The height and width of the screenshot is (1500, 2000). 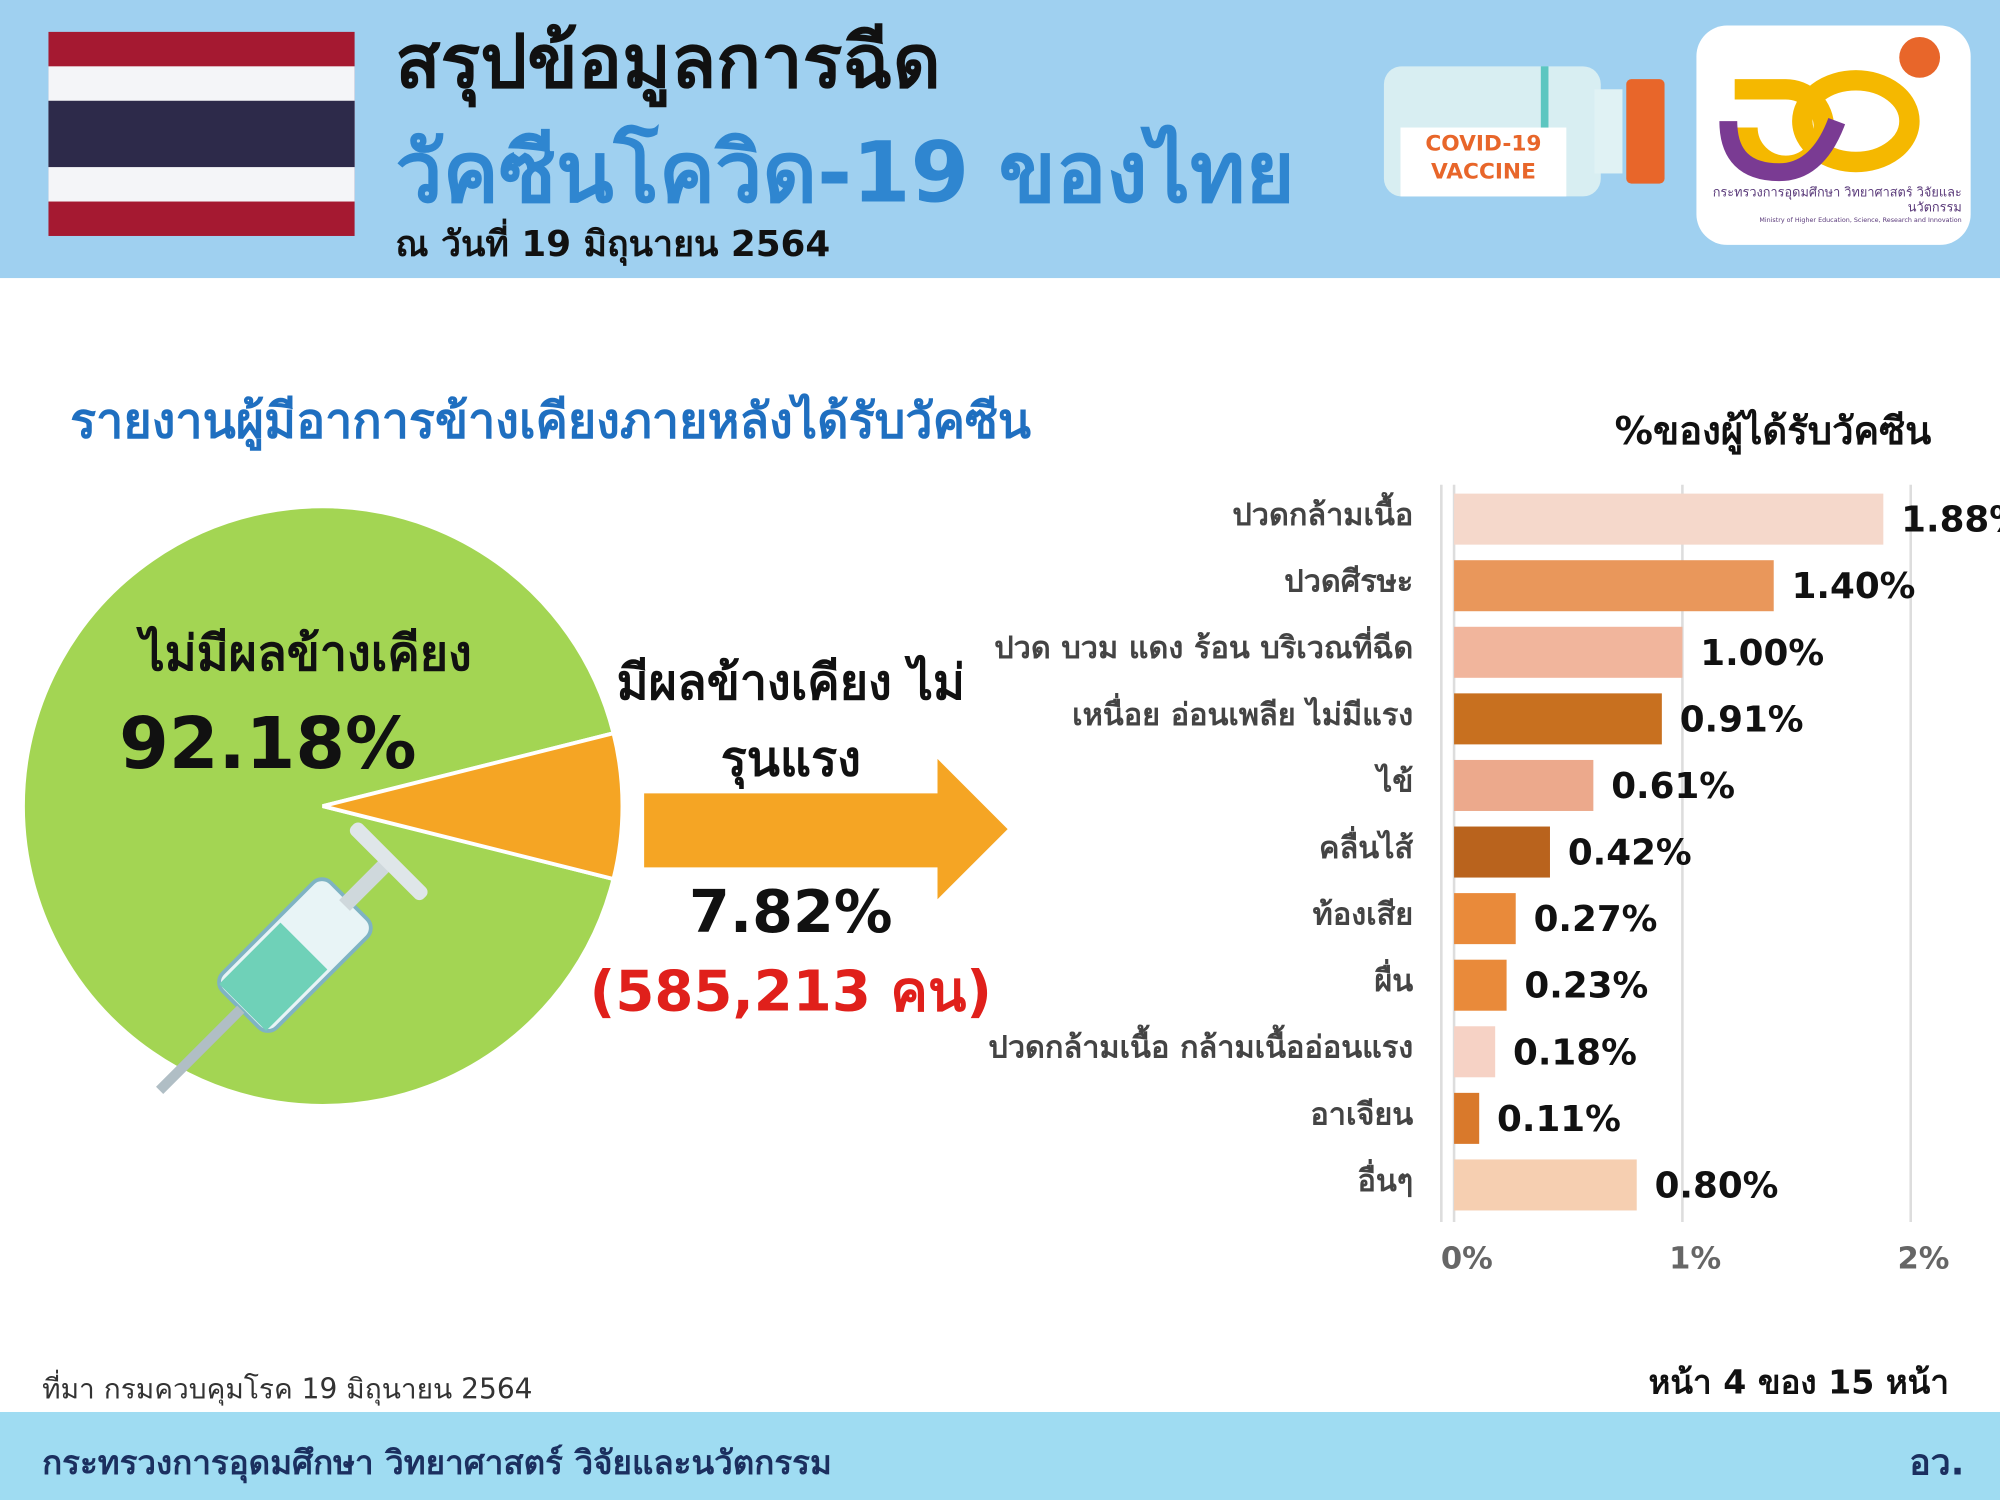 I want to click on data-label: 0.61%, so click(x=1673, y=786).